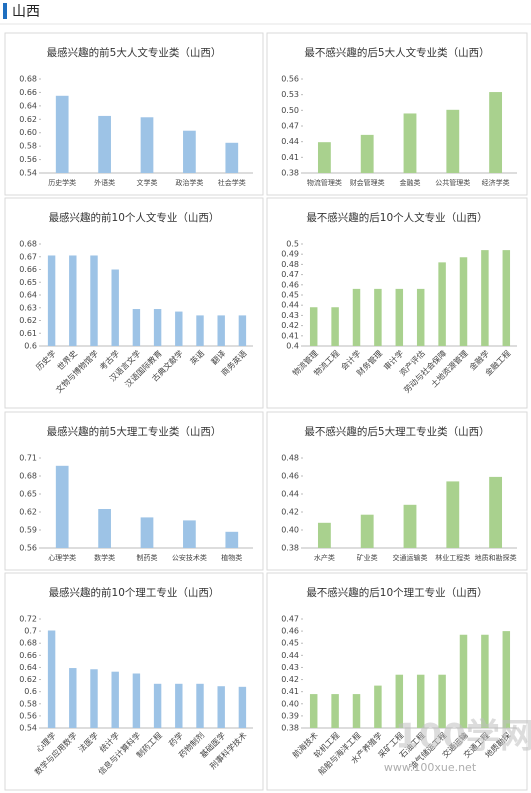 The image size is (531, 793). Describe the element at coordinates (290, 643) in the screenshot. I see `y-tick-label: 0.45` at that location.